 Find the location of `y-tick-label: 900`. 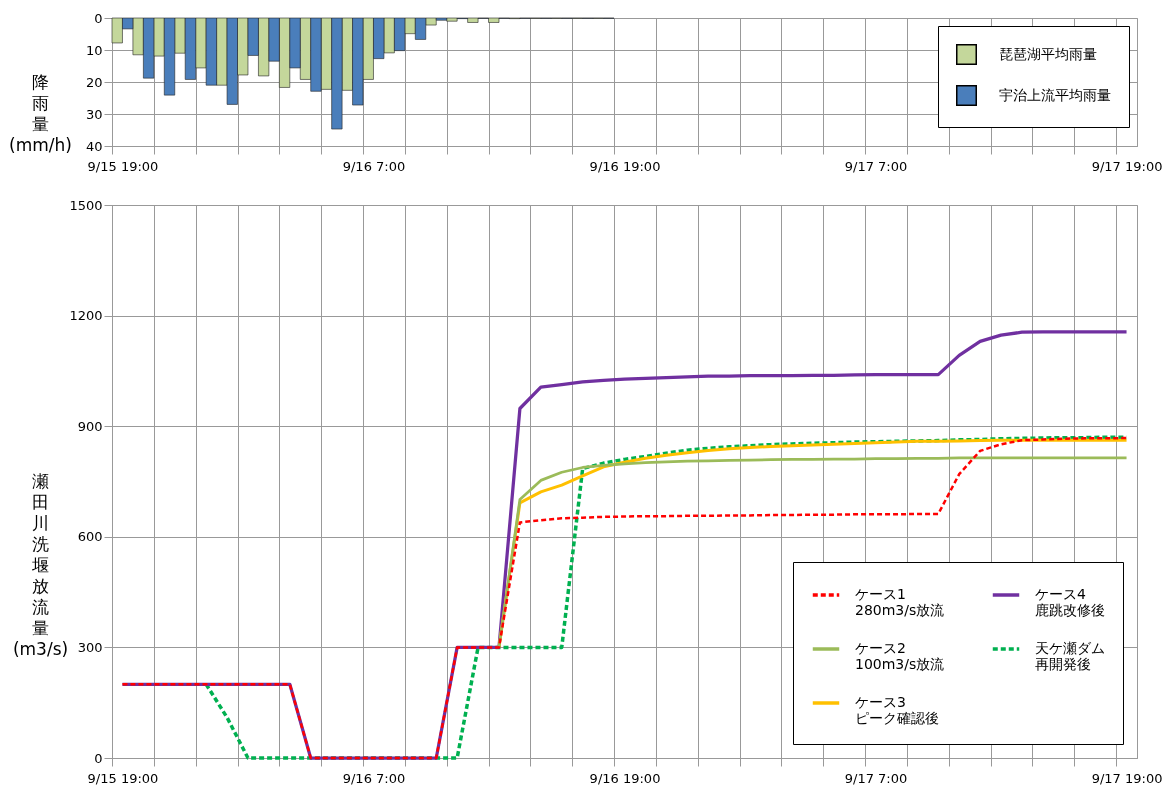

y-tick-label: 900 is located at coordinates (90, 426).